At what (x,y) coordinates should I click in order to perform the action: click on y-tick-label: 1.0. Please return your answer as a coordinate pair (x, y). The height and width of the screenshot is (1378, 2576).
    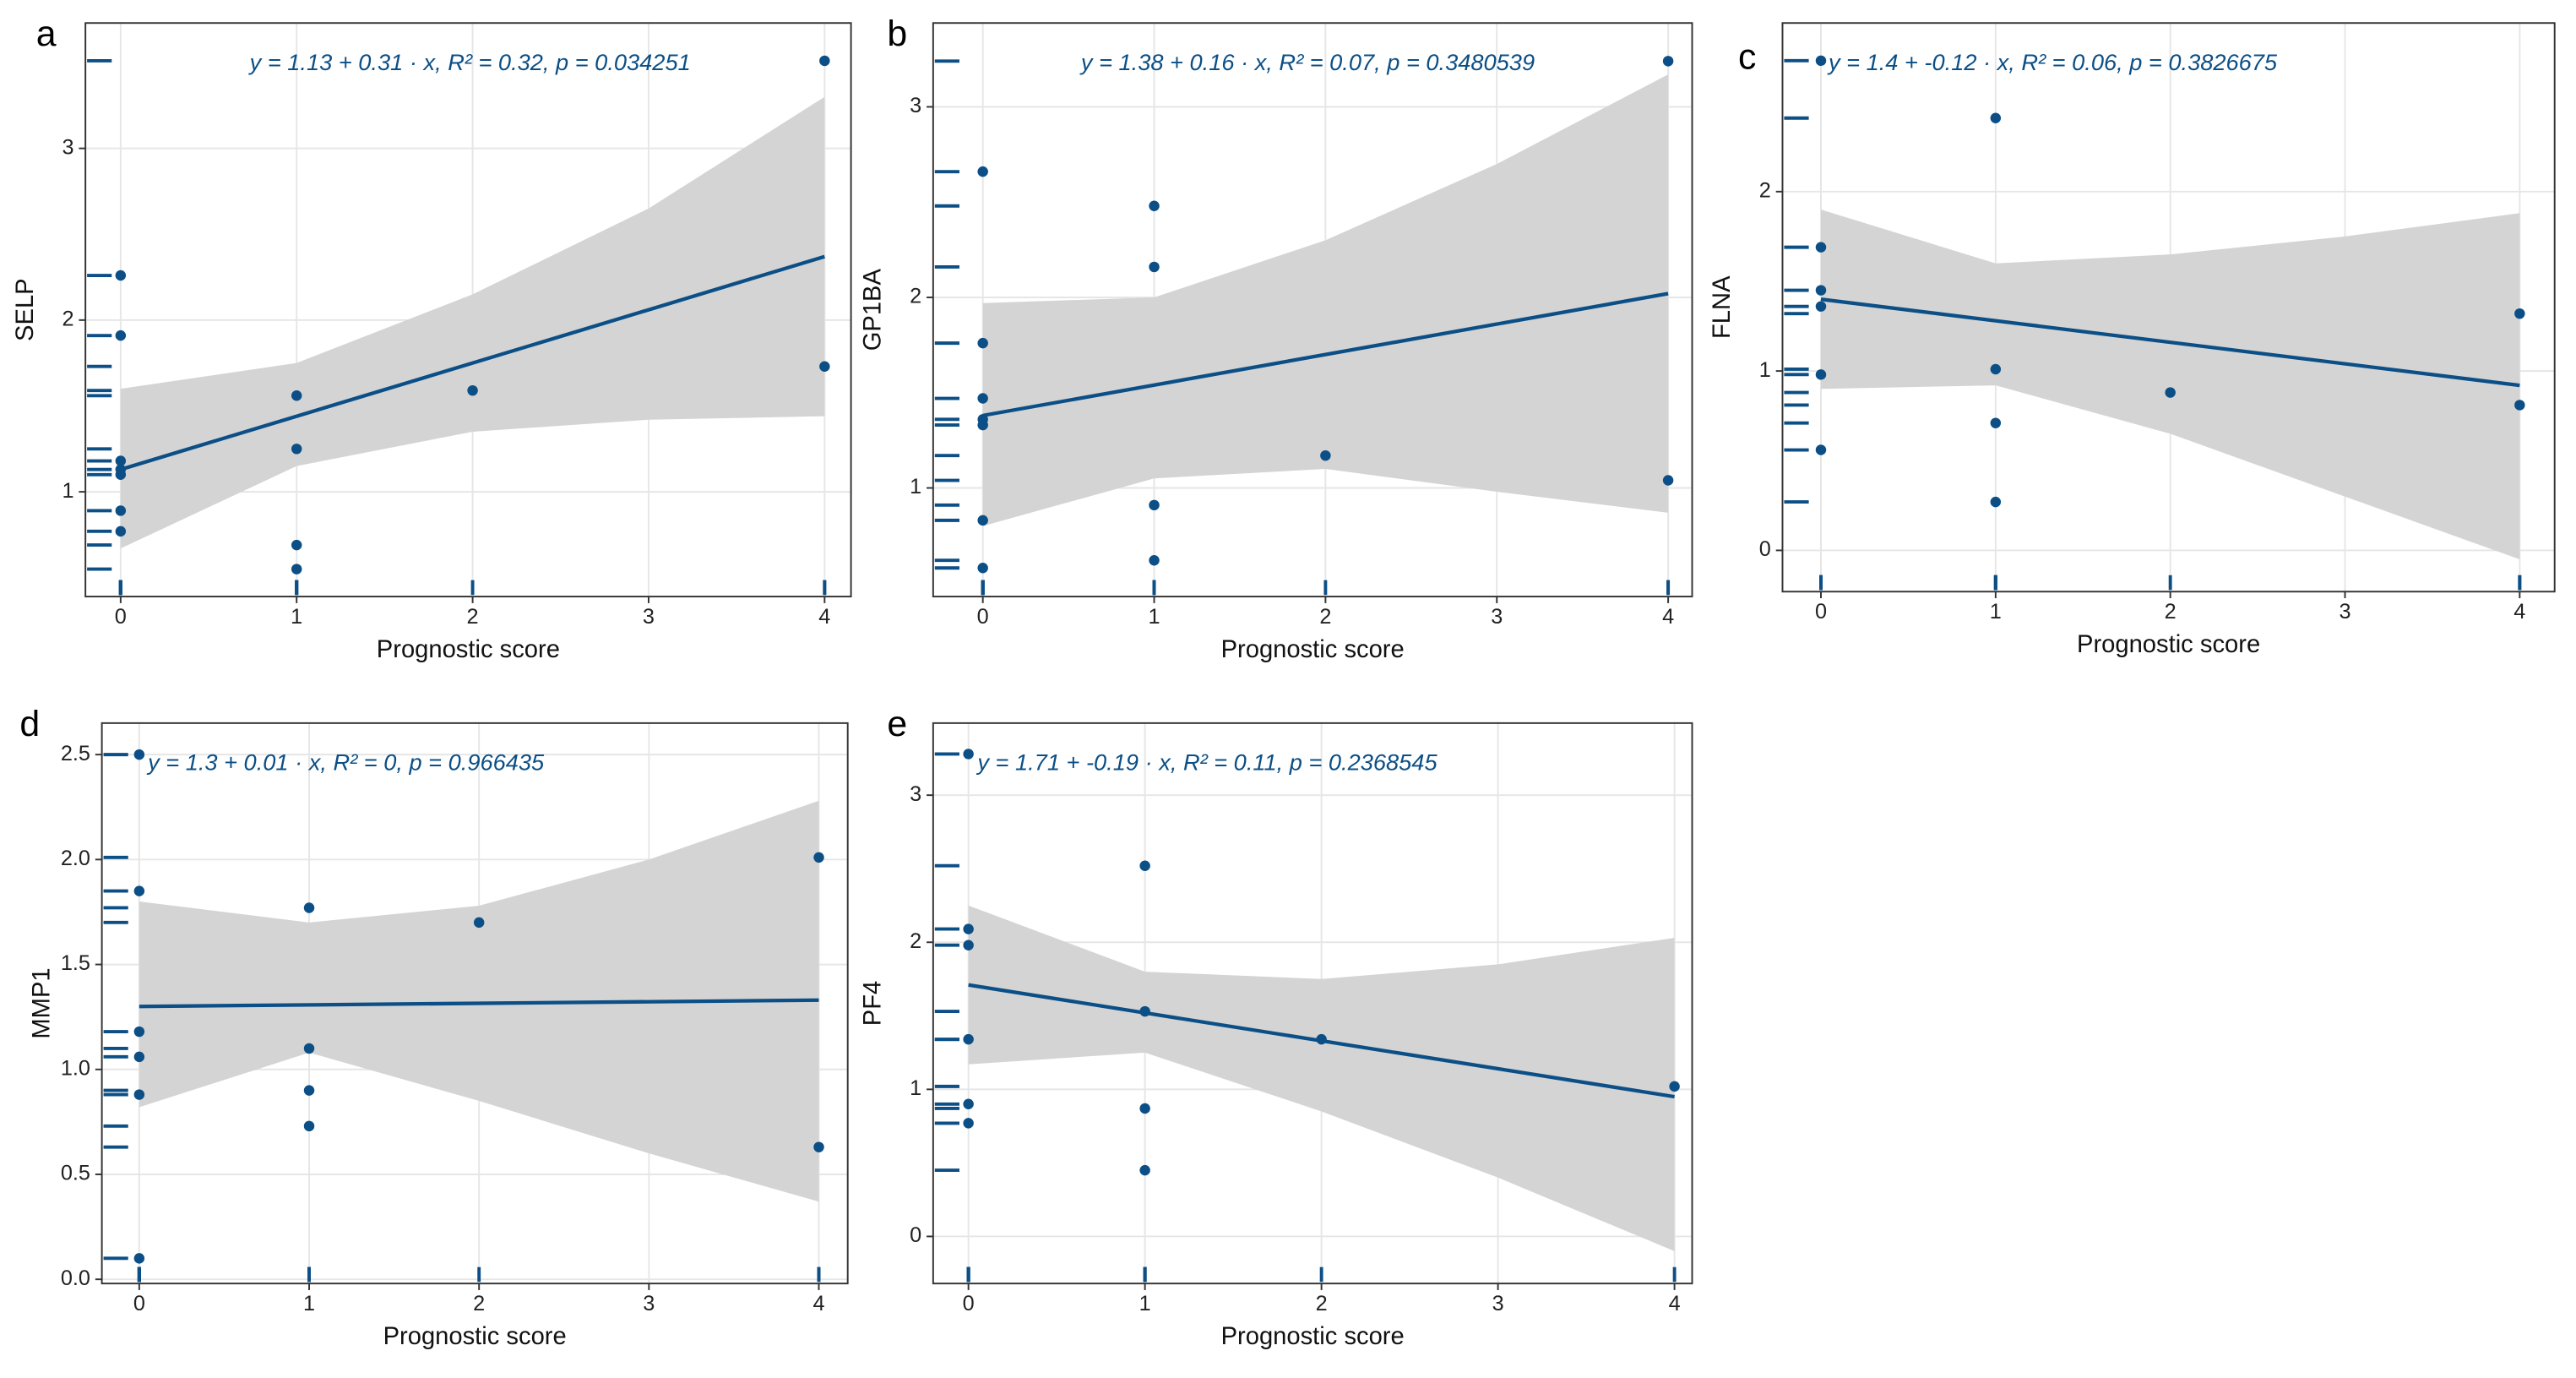
    Looking at the image, I should click on (75, 1068).